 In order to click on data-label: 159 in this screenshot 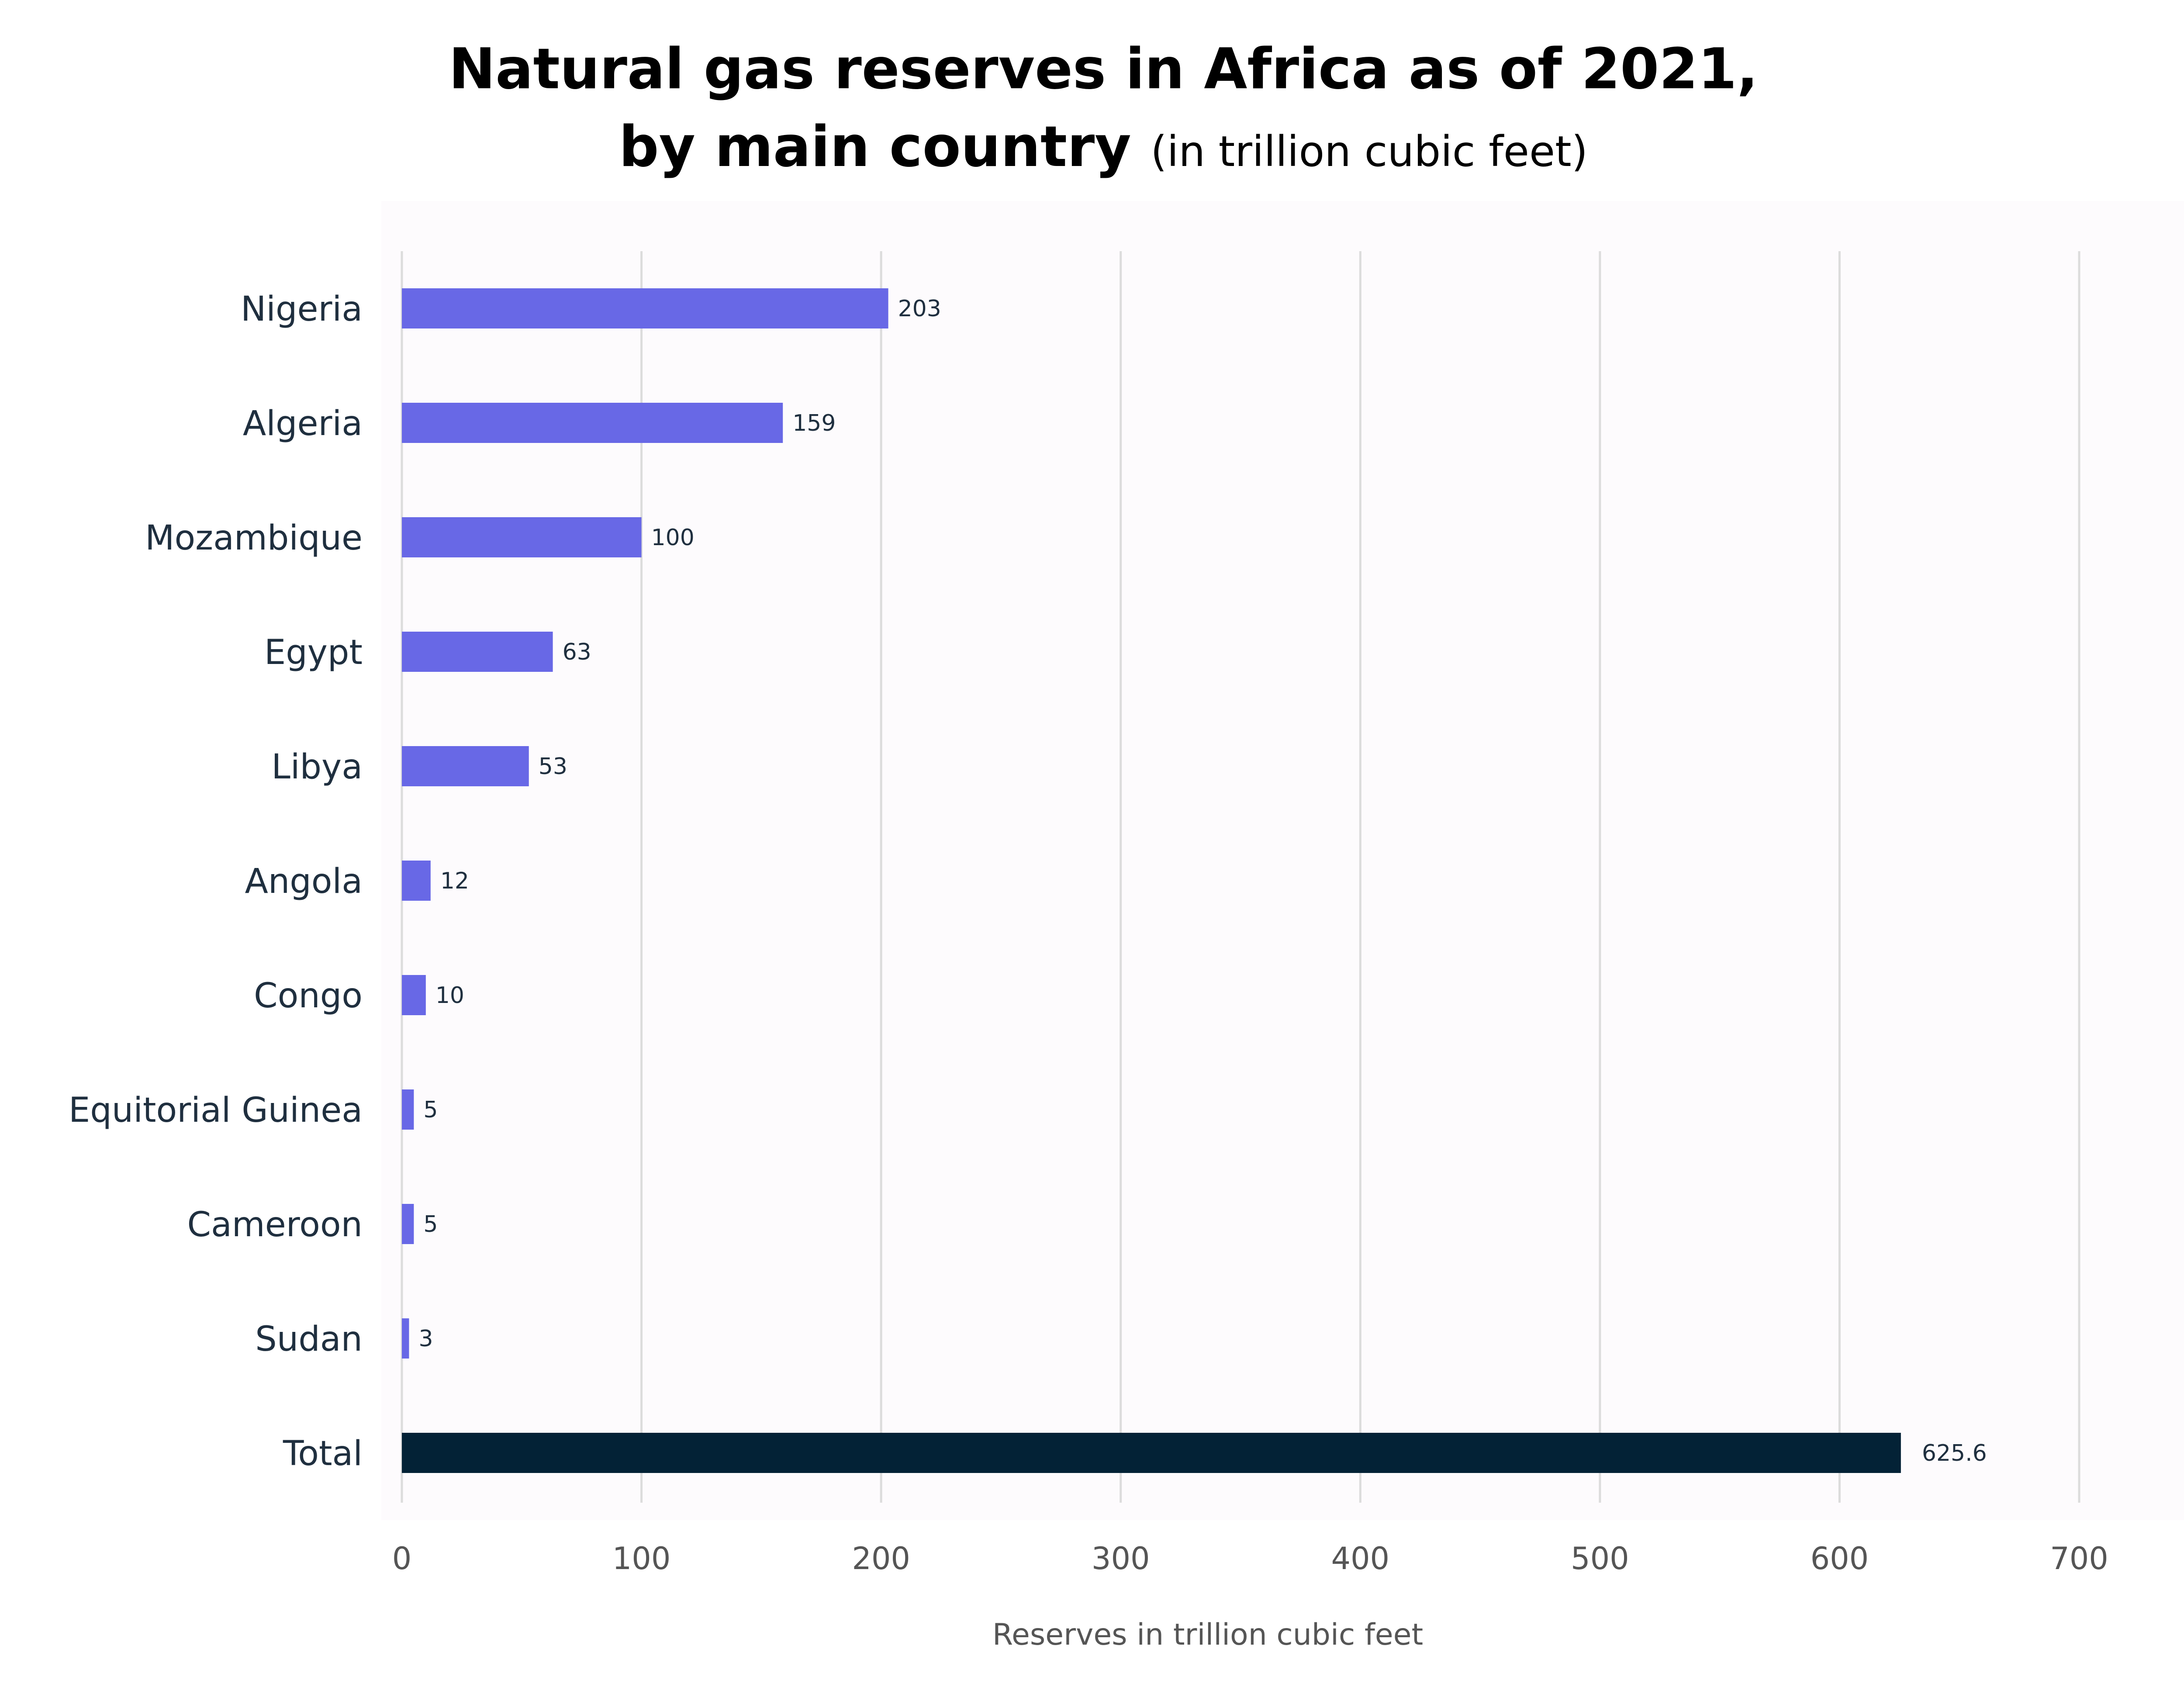, I will do `click(814, 423)`.